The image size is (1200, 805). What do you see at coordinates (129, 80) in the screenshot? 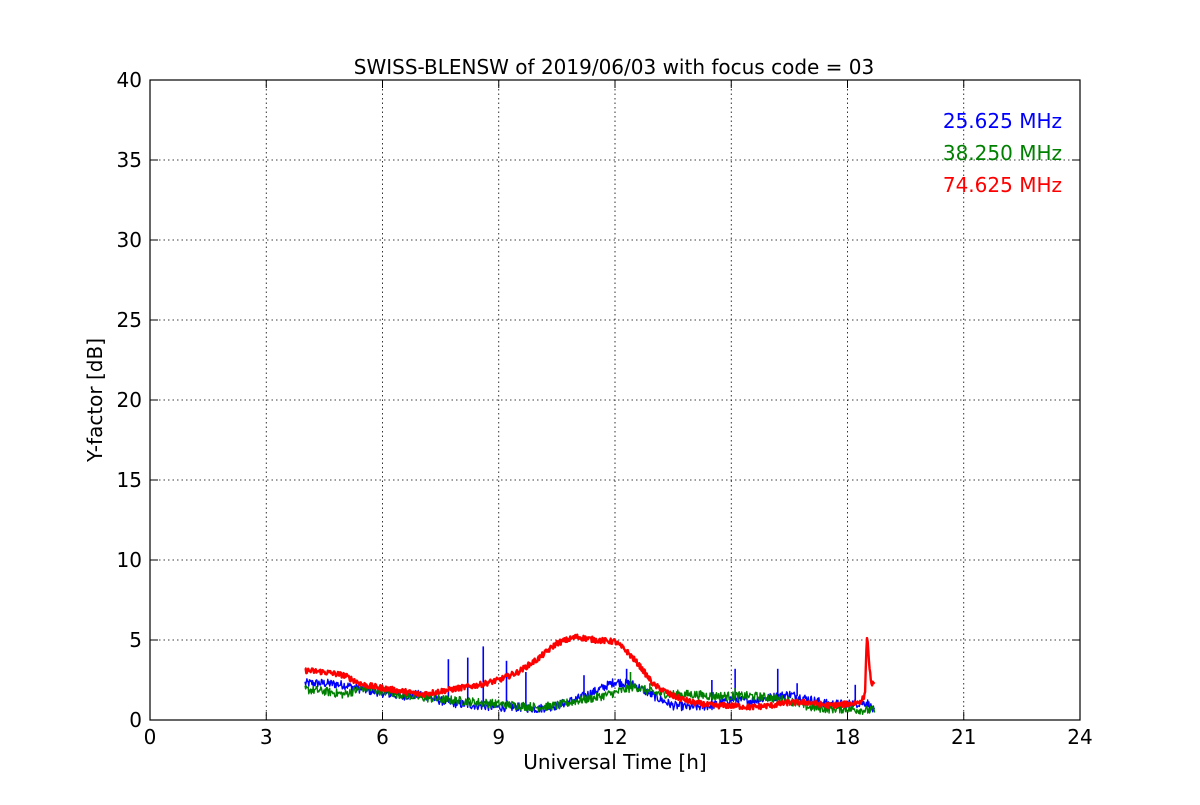
I see `y-tick-label: 40` at bounding box center [129, 80].